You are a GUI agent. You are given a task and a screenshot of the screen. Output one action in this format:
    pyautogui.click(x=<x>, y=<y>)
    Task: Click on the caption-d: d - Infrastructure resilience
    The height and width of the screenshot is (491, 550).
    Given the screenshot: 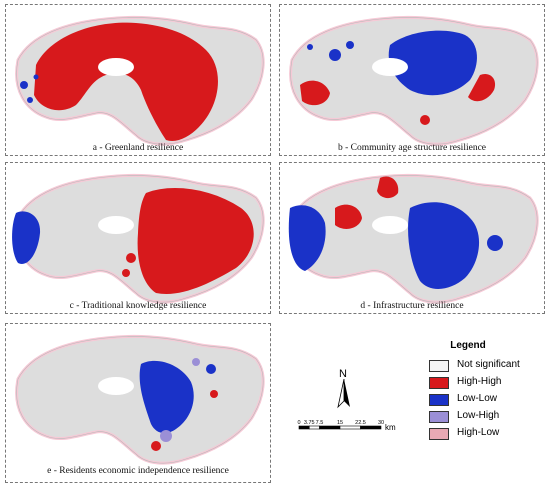 What is the action you would take?
    pyautogui.click(x=412, y=306)
    